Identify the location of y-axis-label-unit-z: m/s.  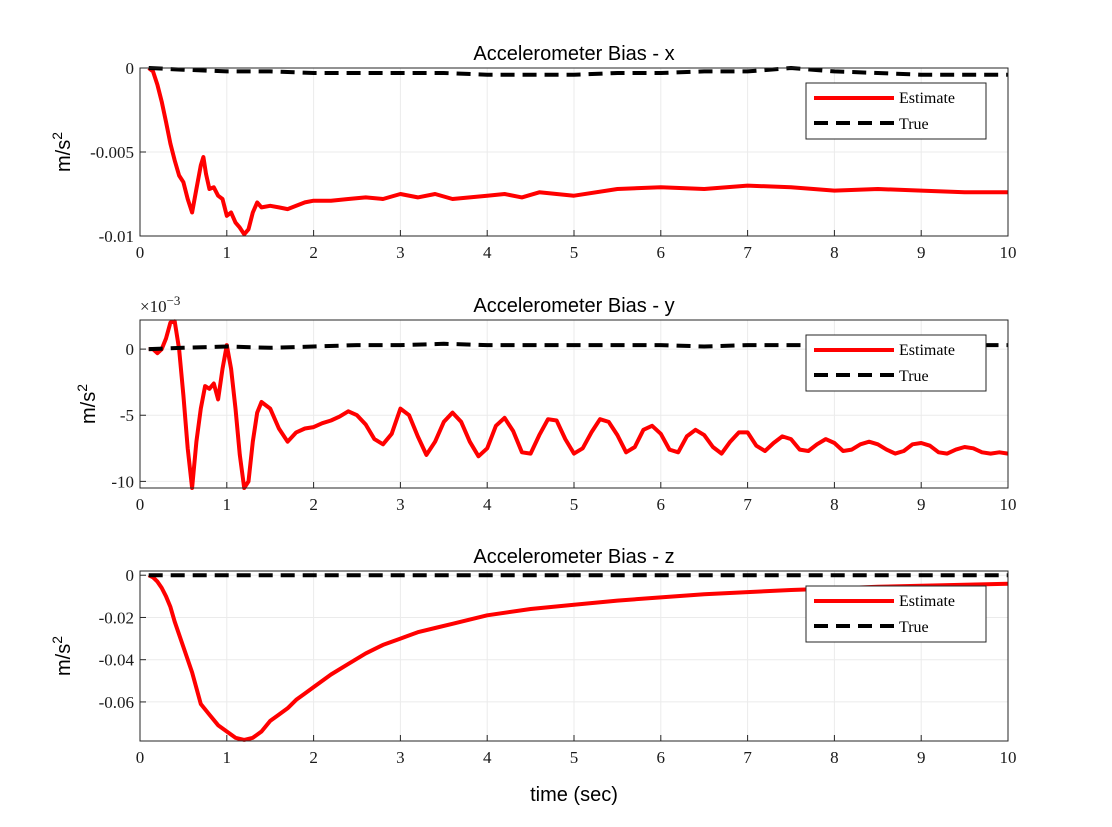
(64, 660).